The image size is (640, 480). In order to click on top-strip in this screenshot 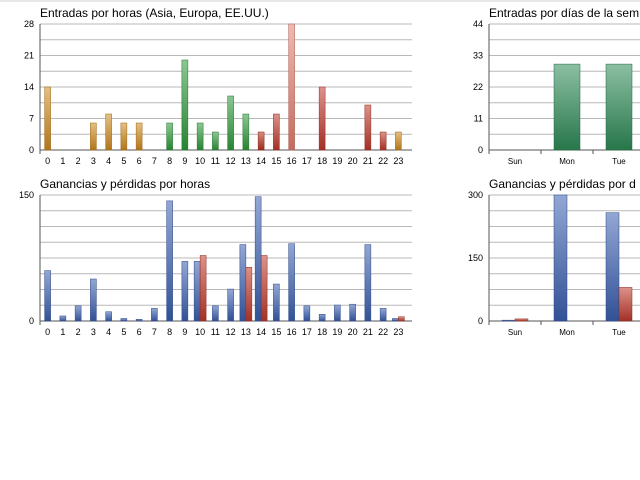, I will do `click(320, 1)`.